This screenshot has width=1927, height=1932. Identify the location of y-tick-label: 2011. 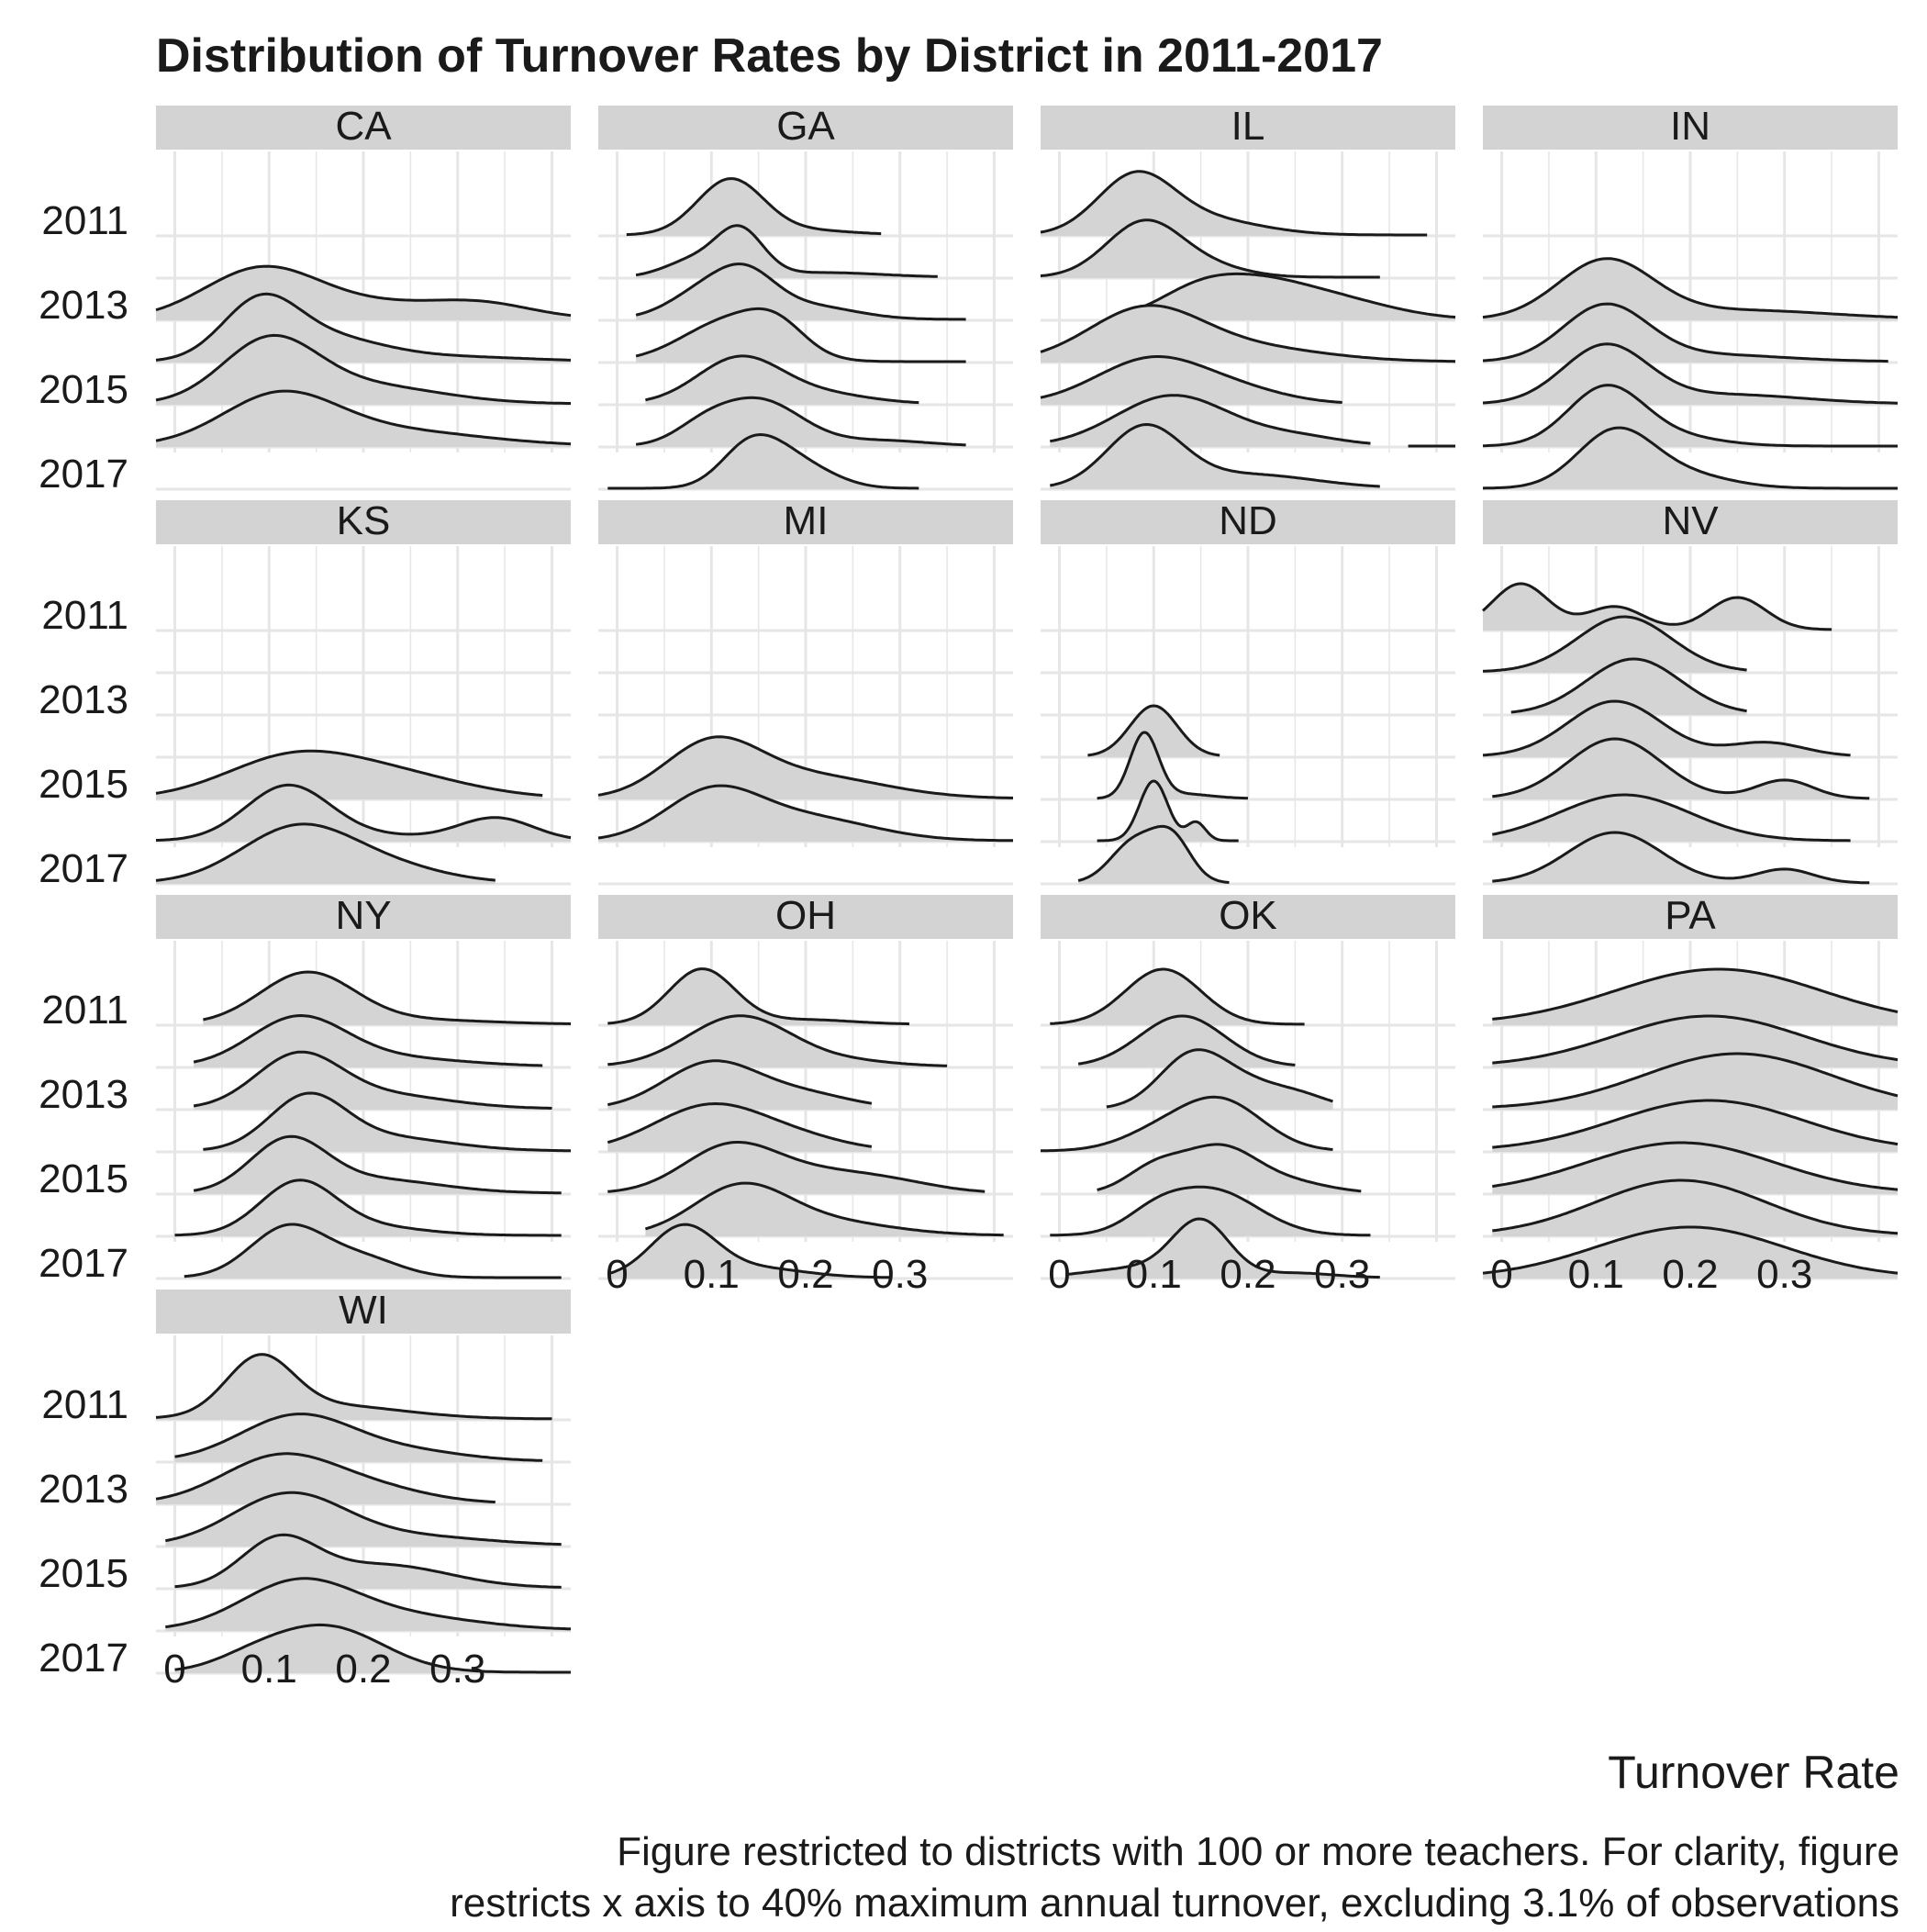
(84, 220).